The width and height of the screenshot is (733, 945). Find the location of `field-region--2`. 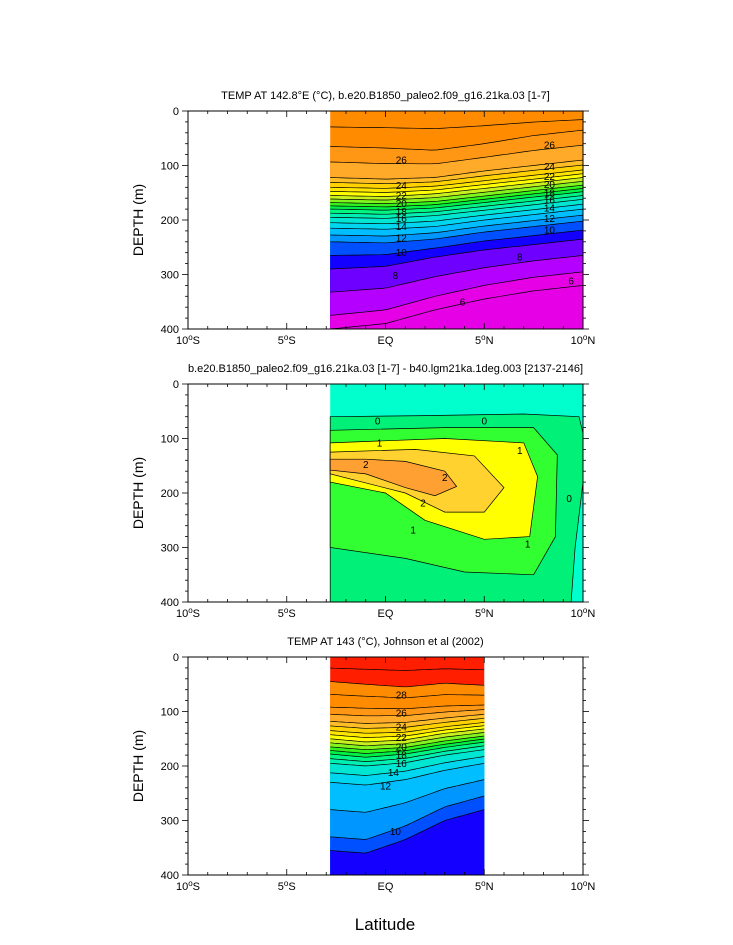

field-region--2 is located at coordinates (393, 477).